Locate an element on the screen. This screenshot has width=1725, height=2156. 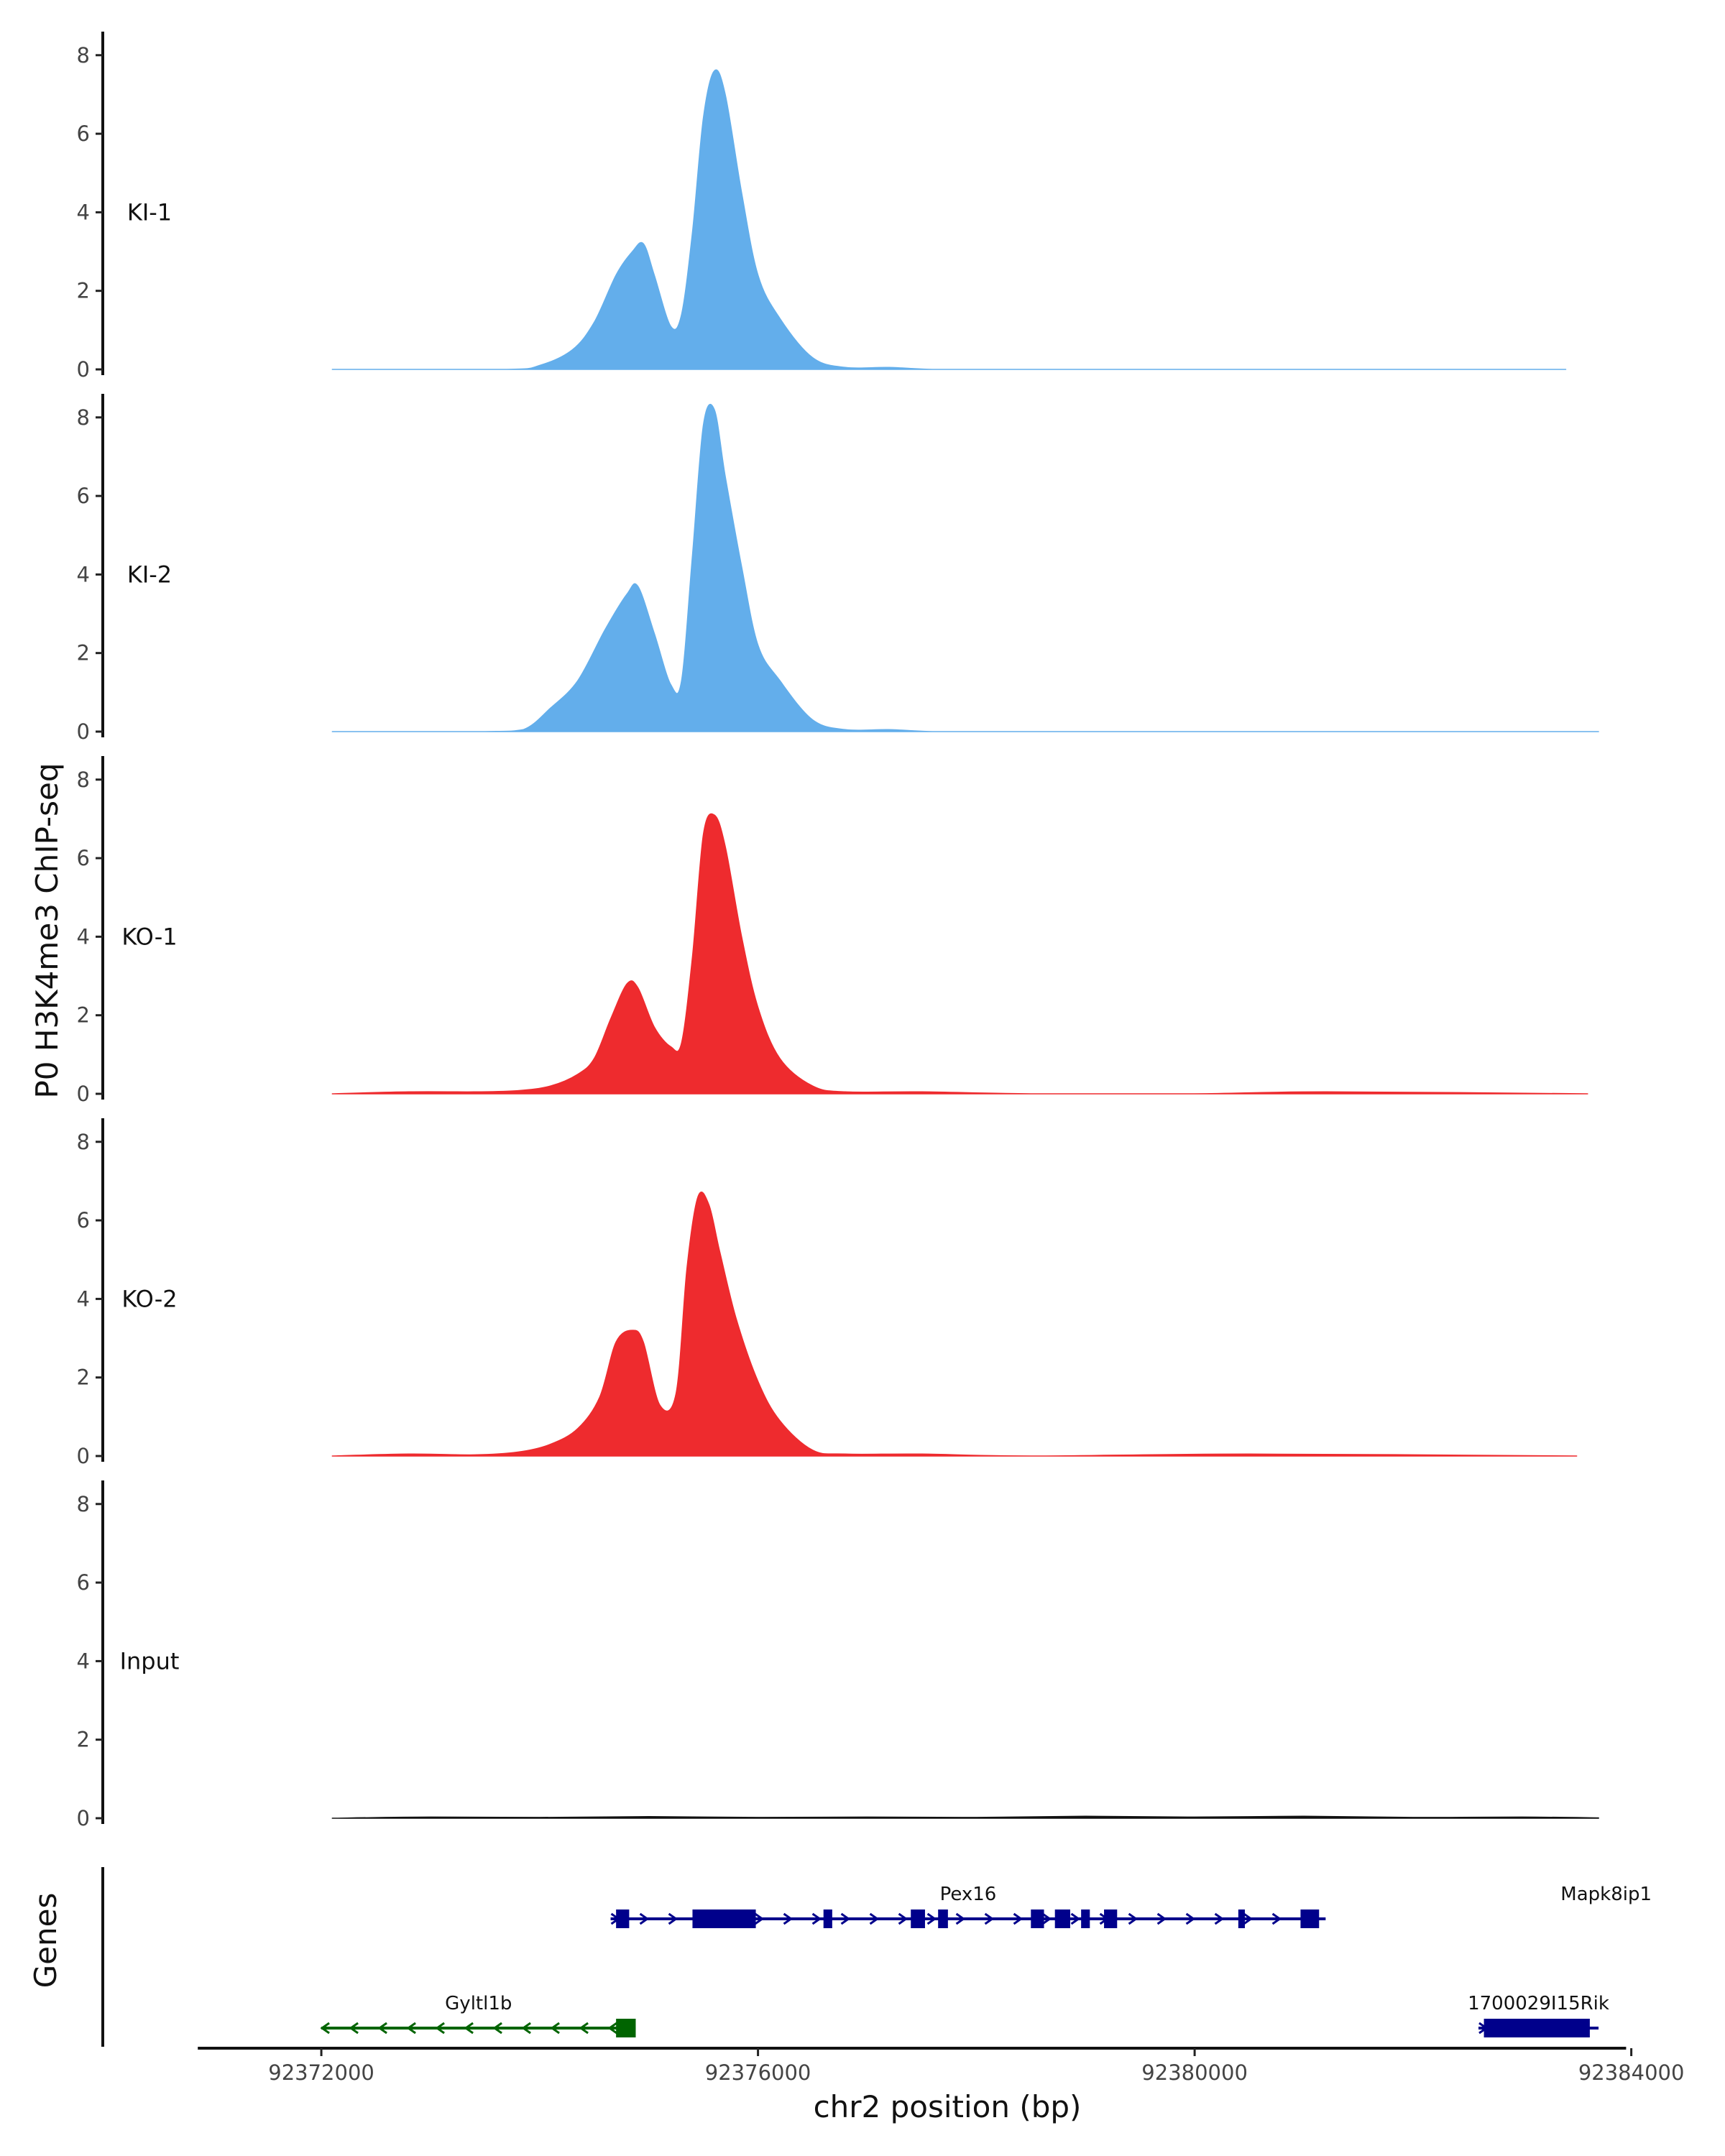
gene-mapk8ip1: Mapk8ip1 is located at coordinates (1606, 1894).